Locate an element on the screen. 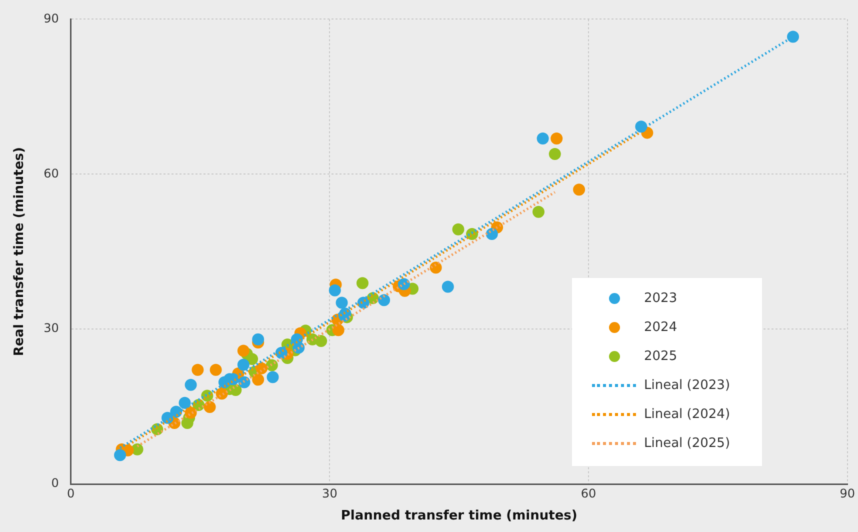 The image size is (858, 532). legend-label: 2023 is located at coordinates (661, 298).